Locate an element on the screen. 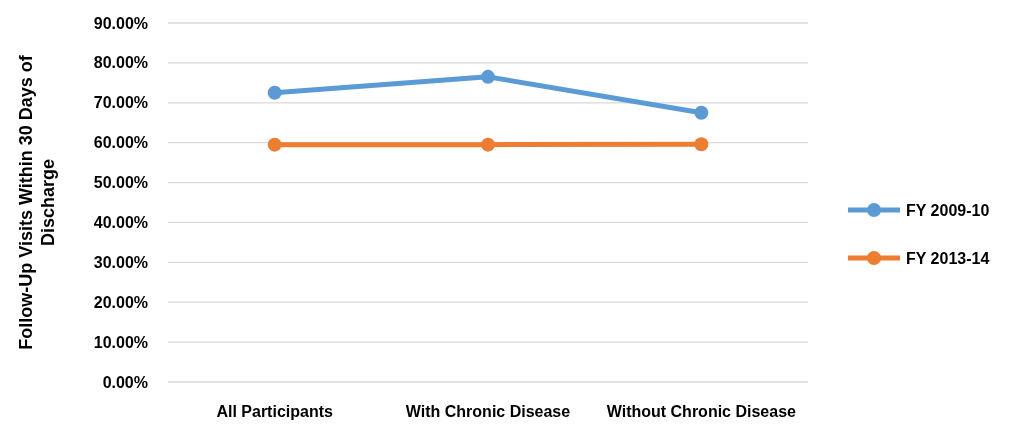 The image size is (1017, 448). y-tick-label: 30.00% is located at coordinates (120, 262).